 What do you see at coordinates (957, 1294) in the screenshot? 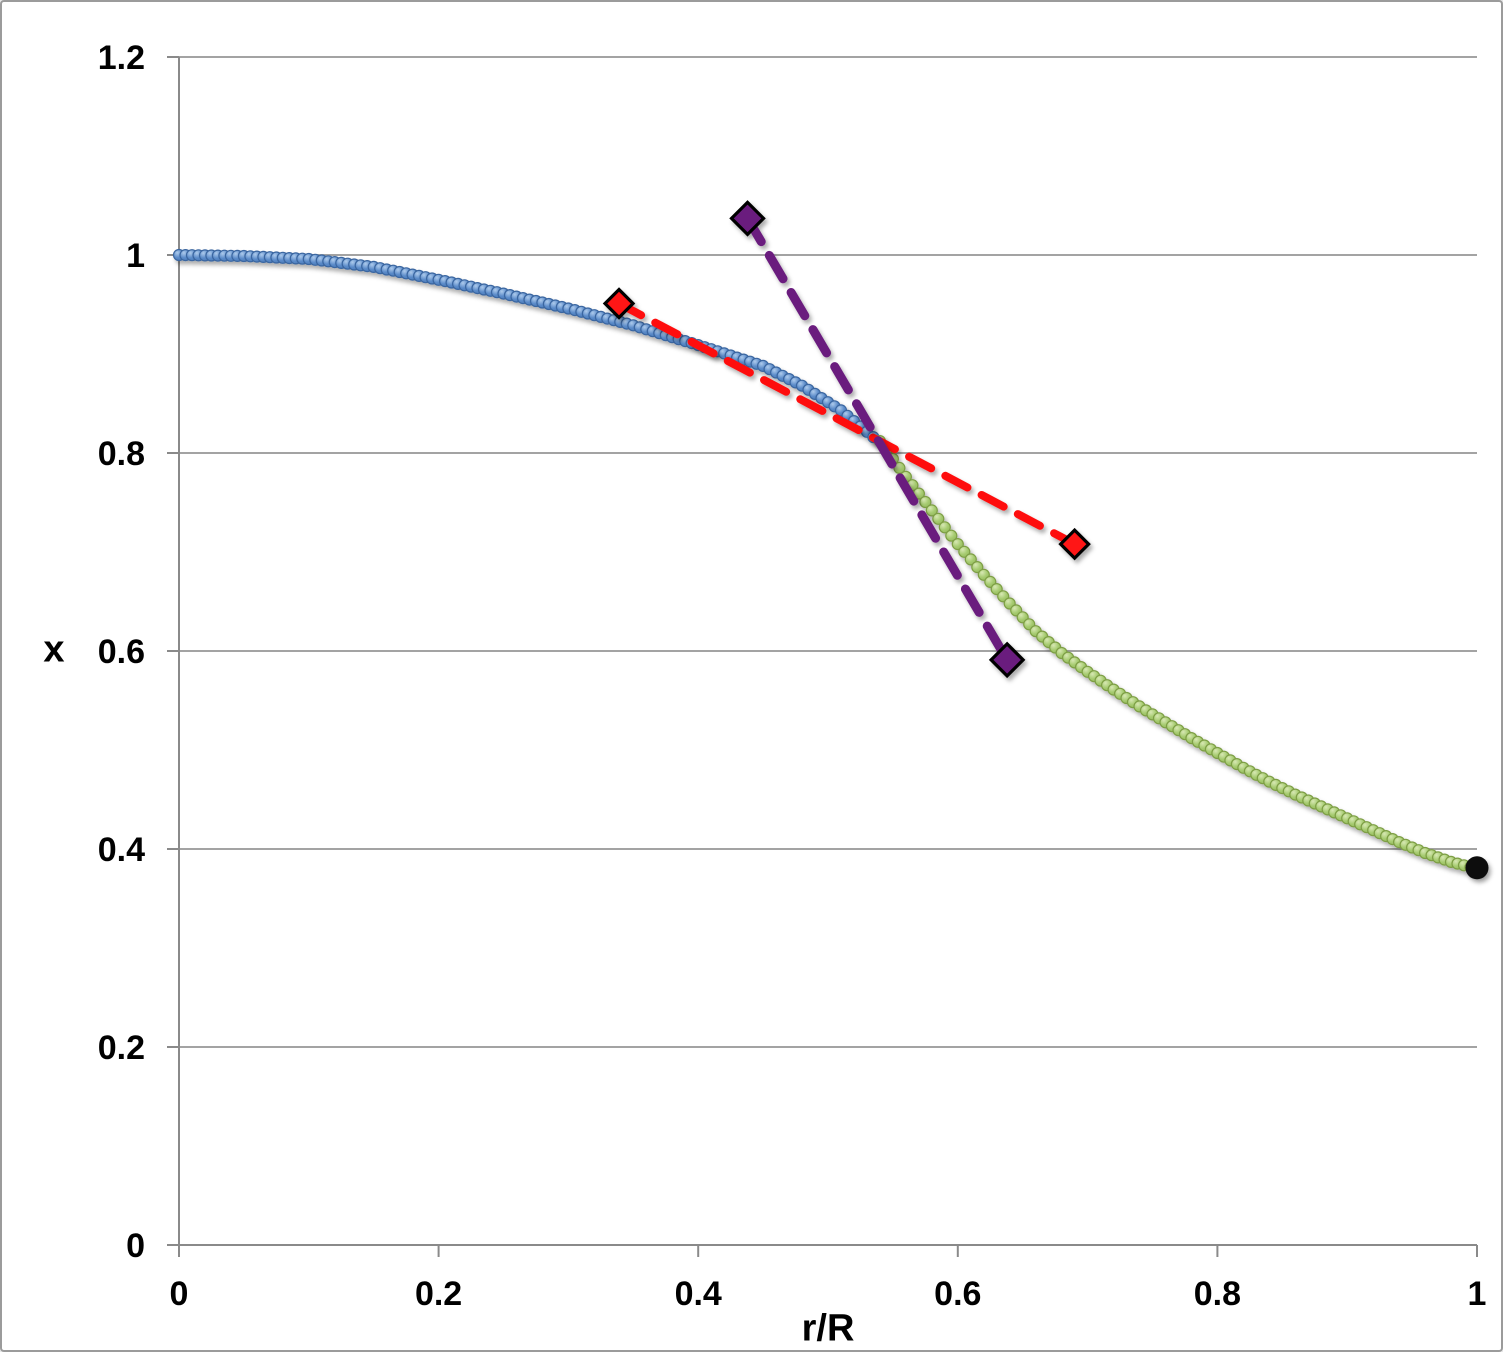
I see `x-tick-label: 0.6` at bounding box center [957, 1294].